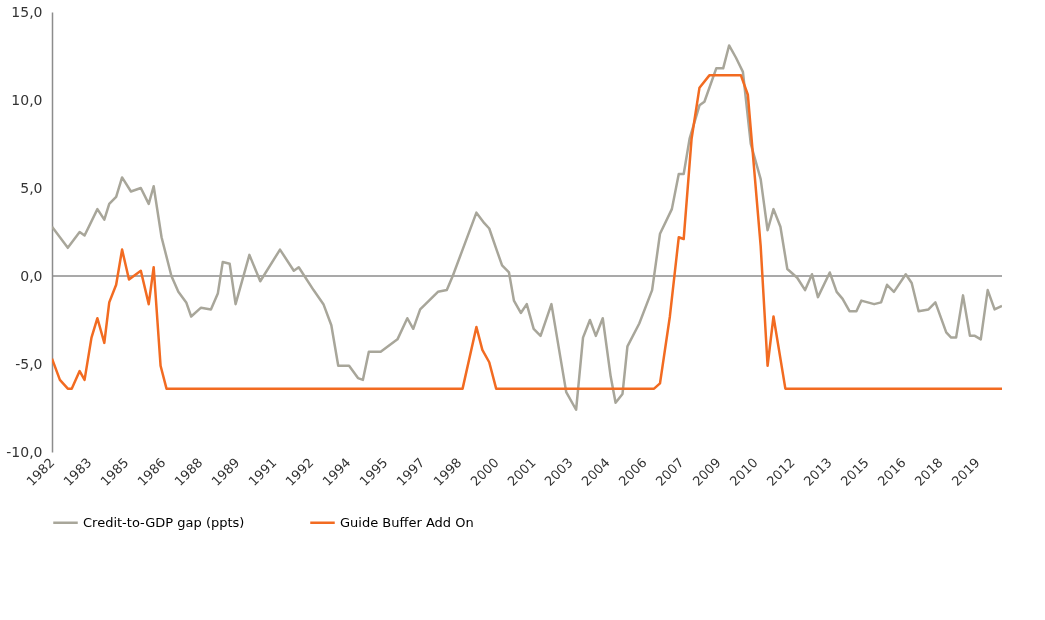 This screenshot has height=620, width=1045. I want to click on y-tick-label: -5,0, so click(29, 363).